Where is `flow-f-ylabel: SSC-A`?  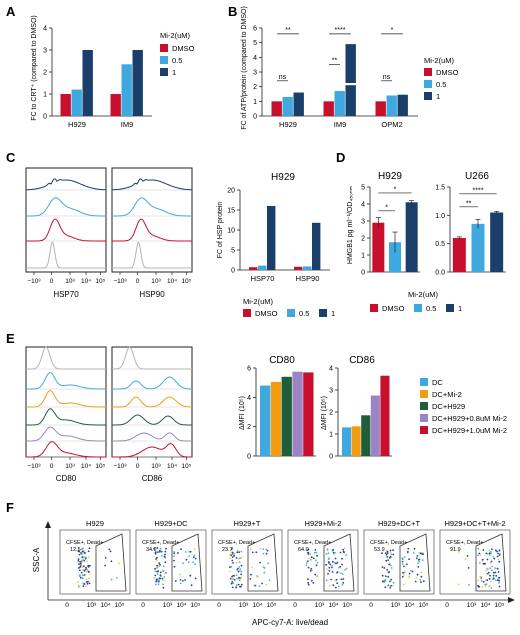
flow-f-ylabel: SSC-A is located at coordinates (36, 559).